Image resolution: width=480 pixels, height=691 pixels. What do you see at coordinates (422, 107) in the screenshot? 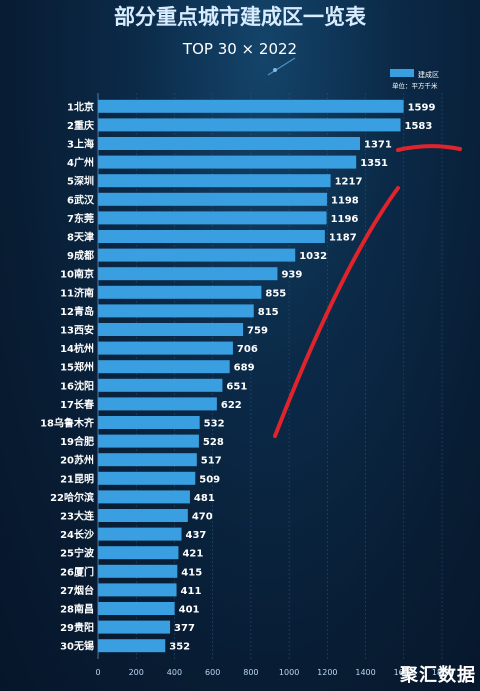
I see `data-label: 1599` at bounding box center [422, 107].